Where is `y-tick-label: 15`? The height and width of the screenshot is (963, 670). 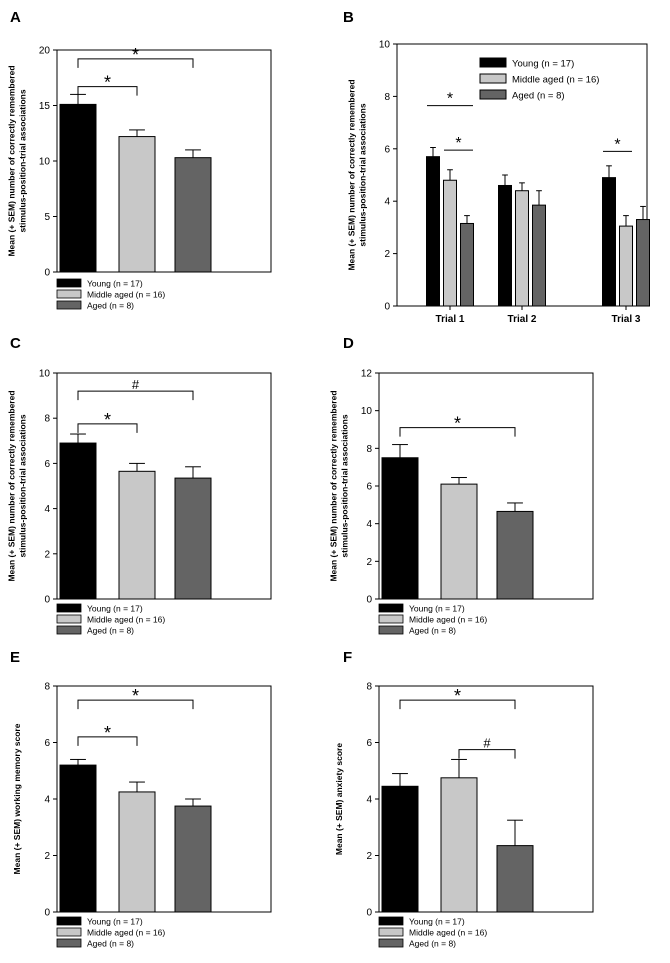 y-tick-label: 15 is located at coordinates (45, 106).